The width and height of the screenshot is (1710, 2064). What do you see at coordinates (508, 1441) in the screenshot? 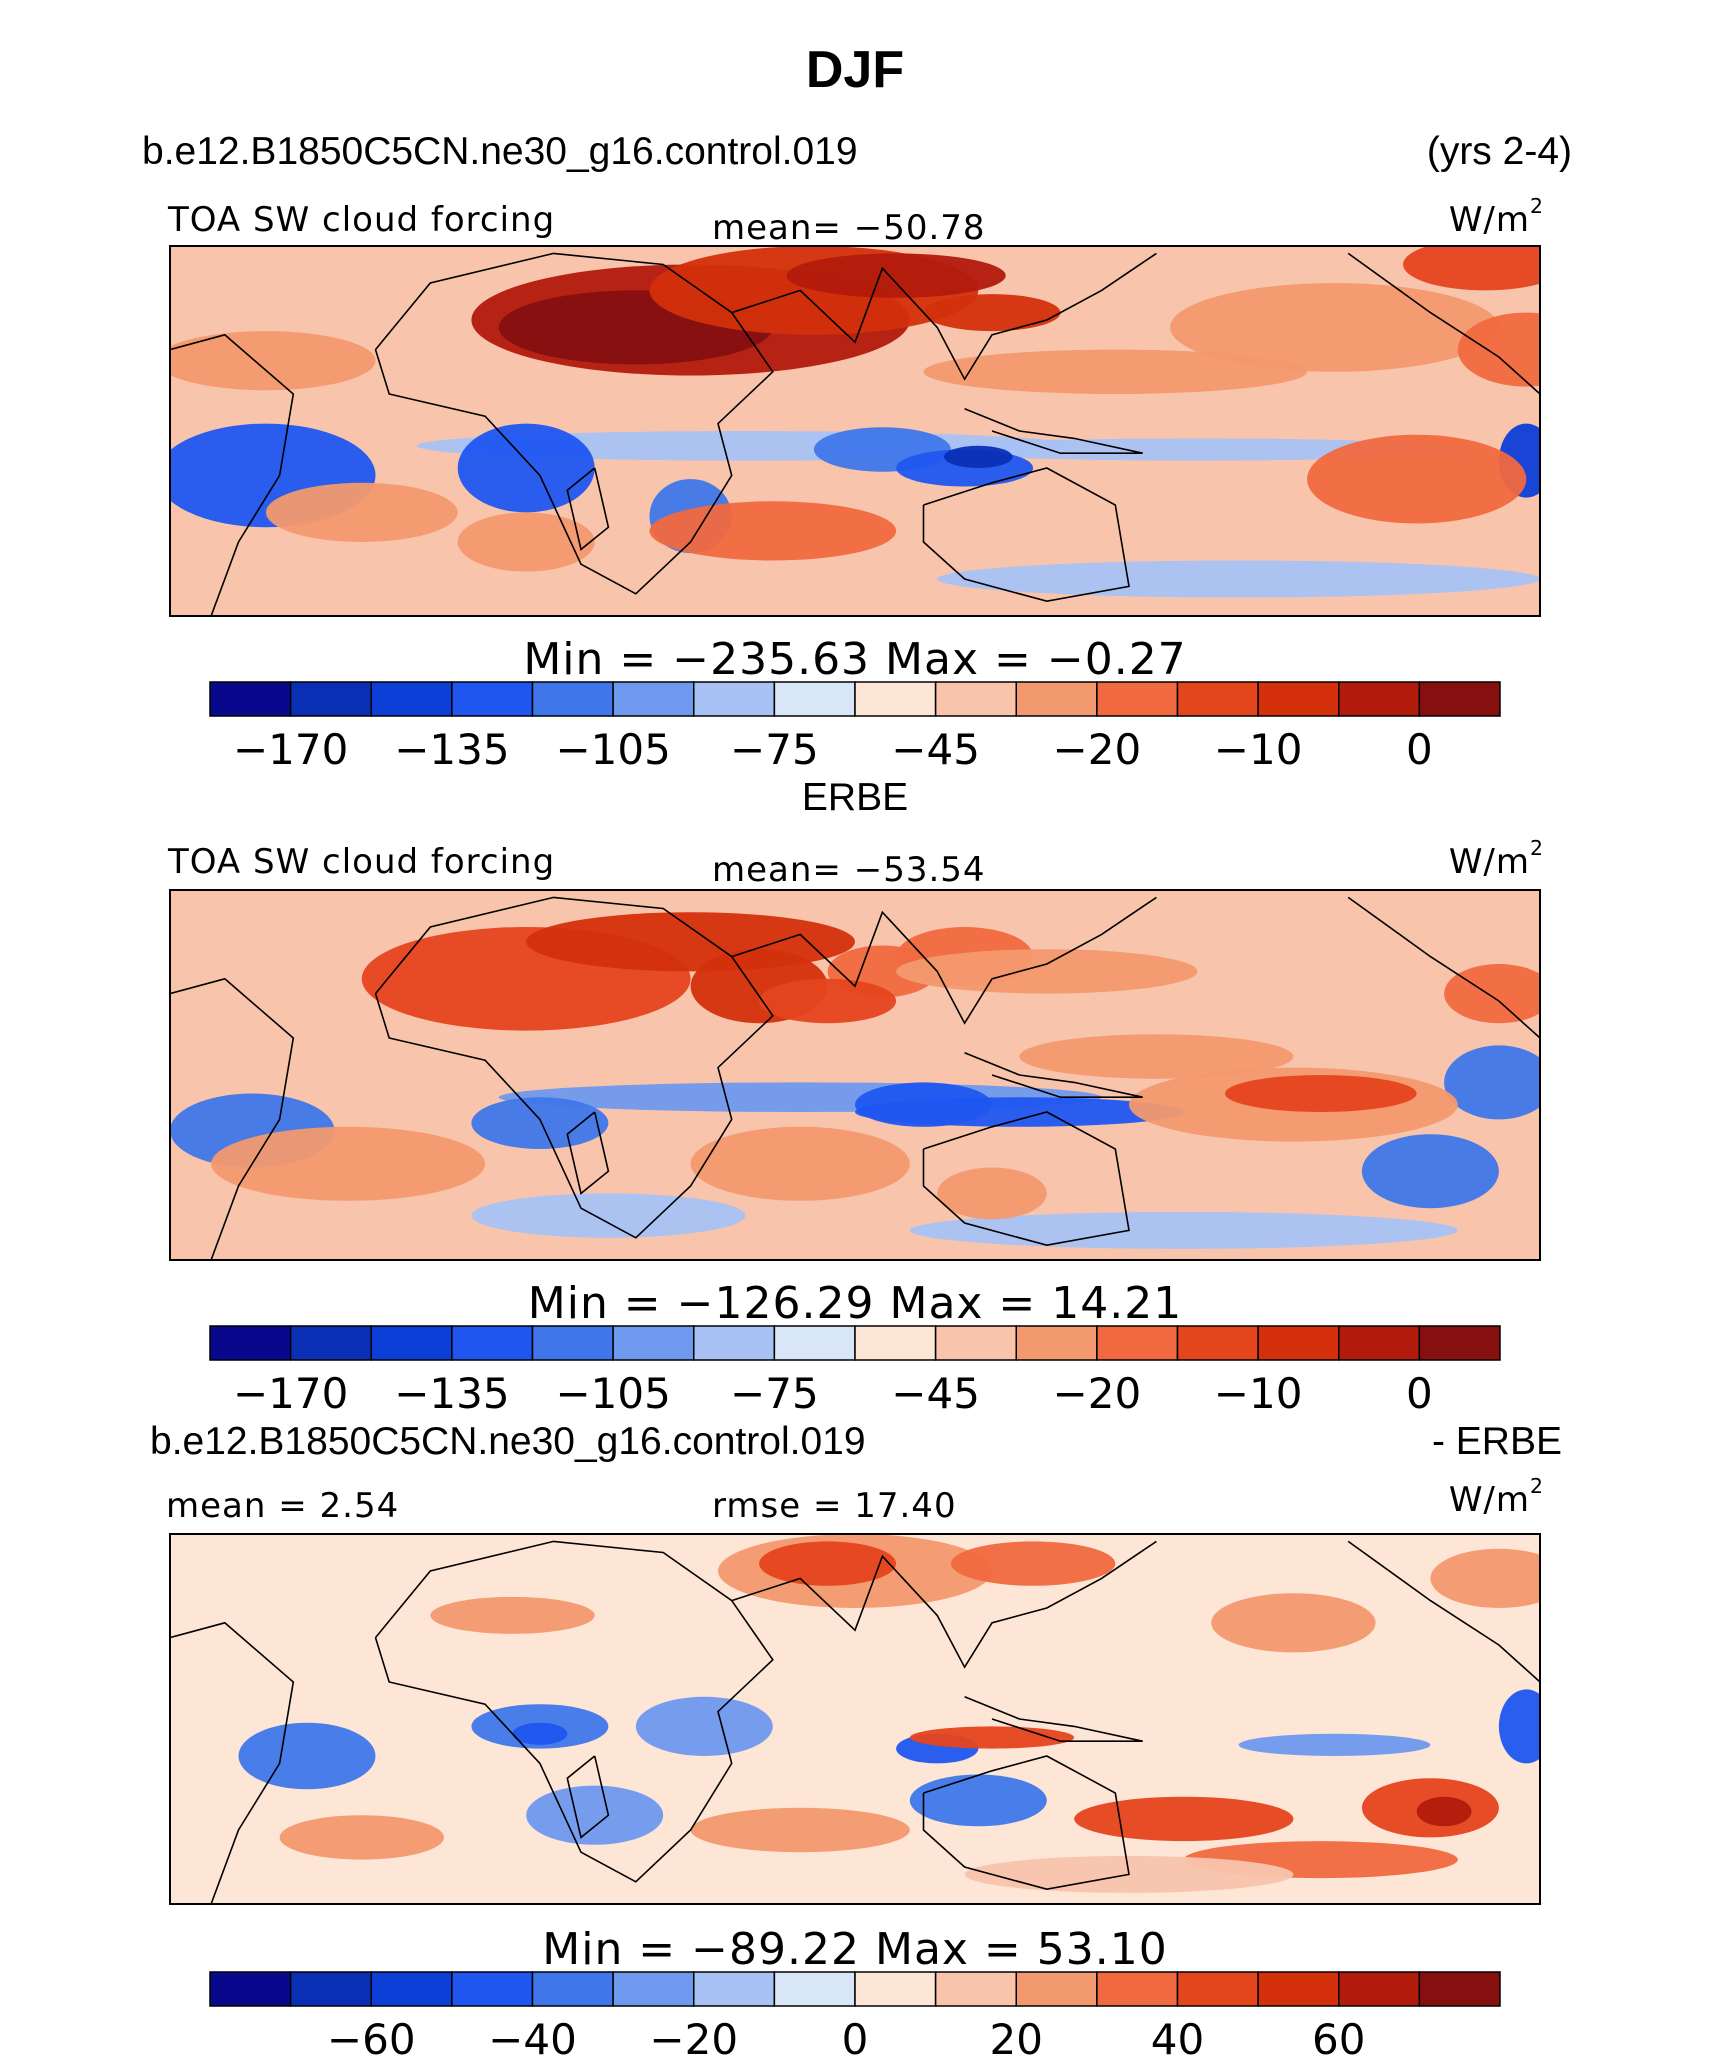
I see `diff-case-name: b.e12.B1850C5CN.ne30_g16.control.019` at bounding box center [508, 1441].